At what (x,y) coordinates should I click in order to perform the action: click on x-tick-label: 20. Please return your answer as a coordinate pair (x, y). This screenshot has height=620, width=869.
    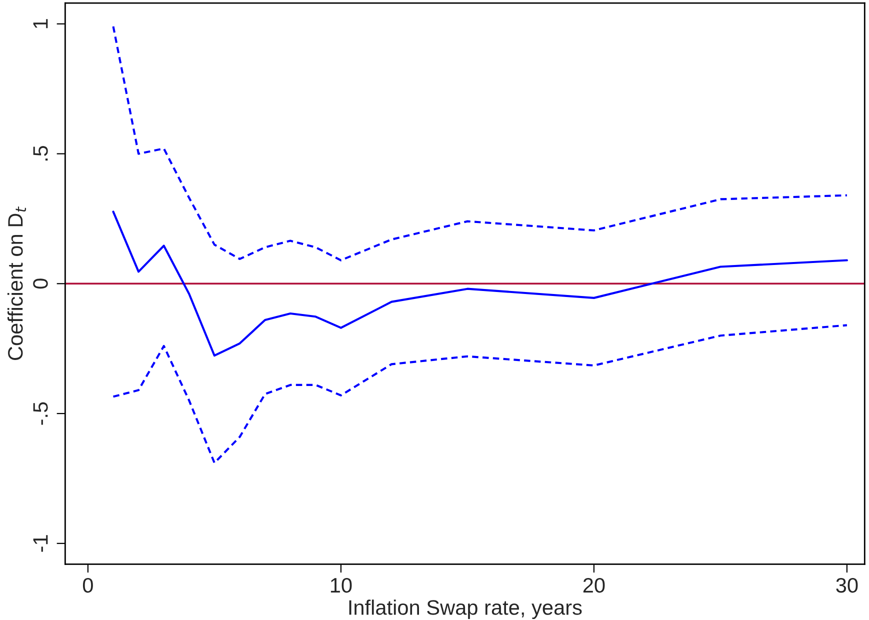
    Looking at the image, I should click on (594, 585).